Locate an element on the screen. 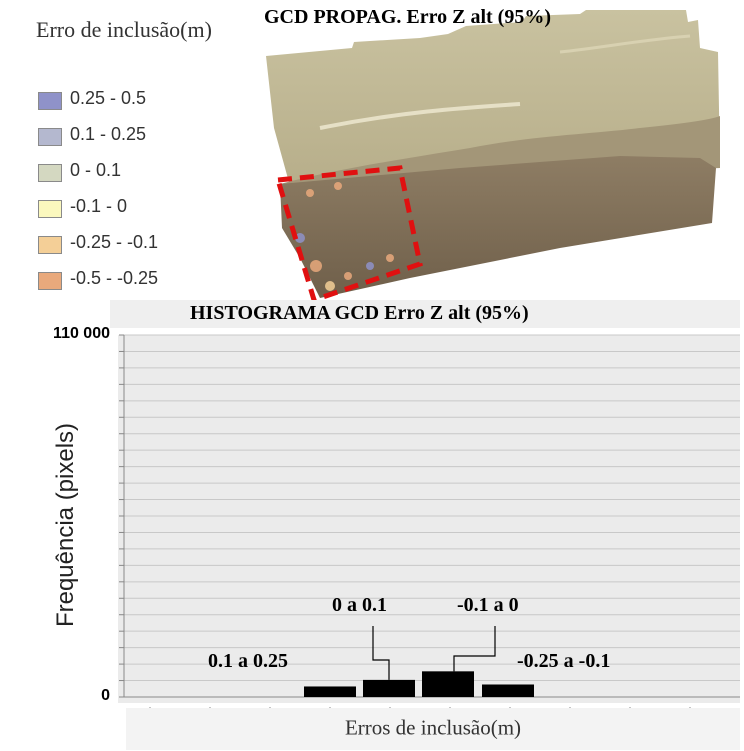 The height and width of the screenshot is (751, 744). legend-label: -0.1 - 0 is located at coordinates (99, 206).